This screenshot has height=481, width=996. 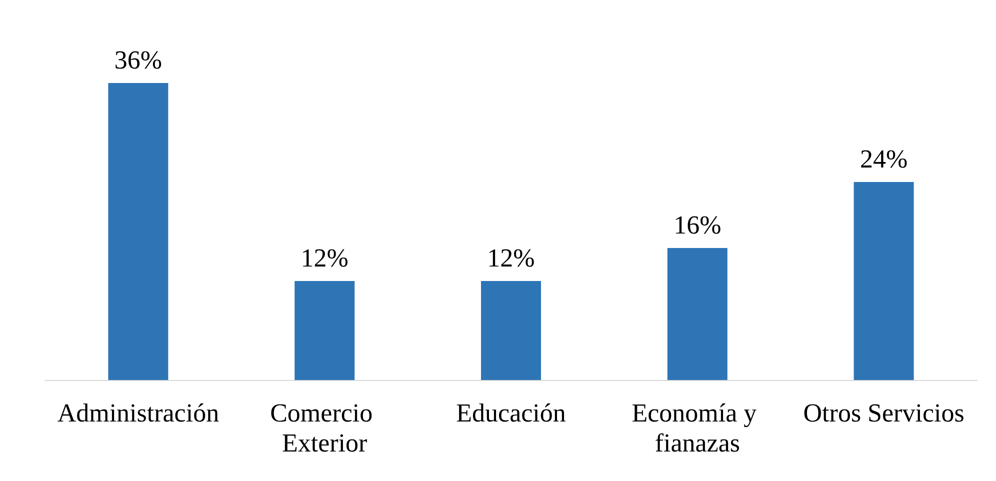 What do you see at coordinates (511, 413) in the screenshot?
I see `x-tick-label: Educación` at bounding box center [511, 413].